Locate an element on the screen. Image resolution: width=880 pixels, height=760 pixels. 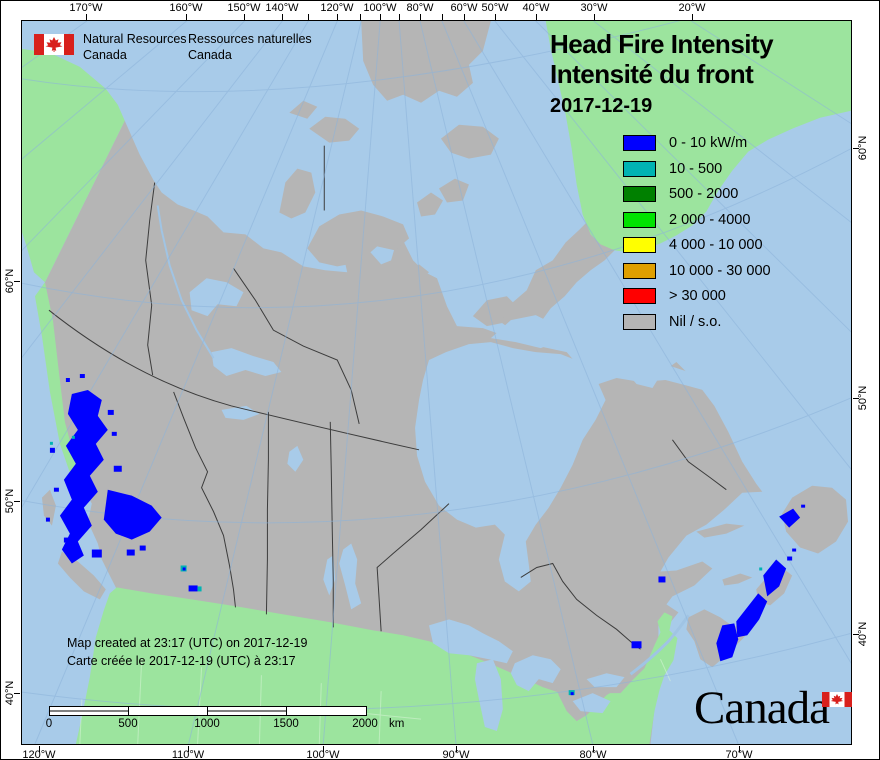
creation-note-fr: Carte créée le 2017-12-19 (UTC) à 23:17 is located at coordinates (181, 661).